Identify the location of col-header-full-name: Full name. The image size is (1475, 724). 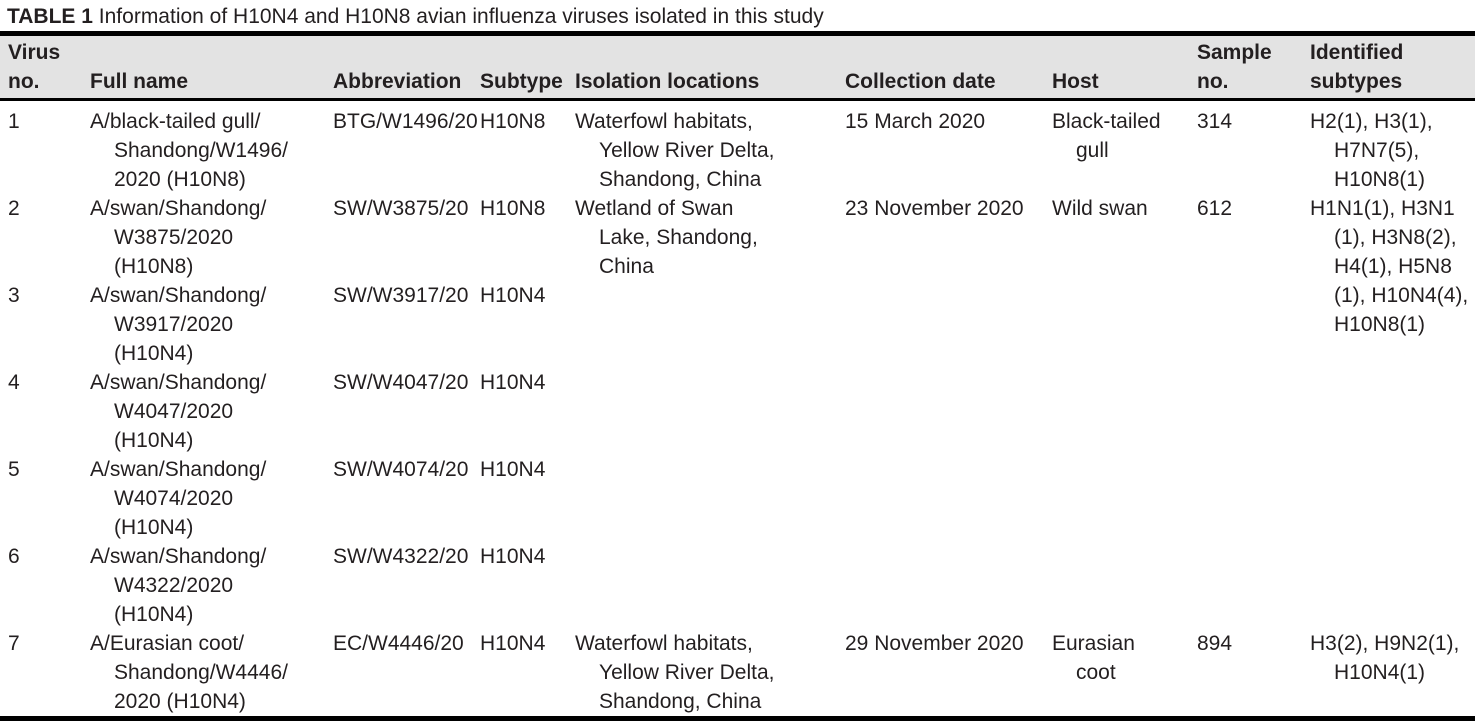
(211, 67).